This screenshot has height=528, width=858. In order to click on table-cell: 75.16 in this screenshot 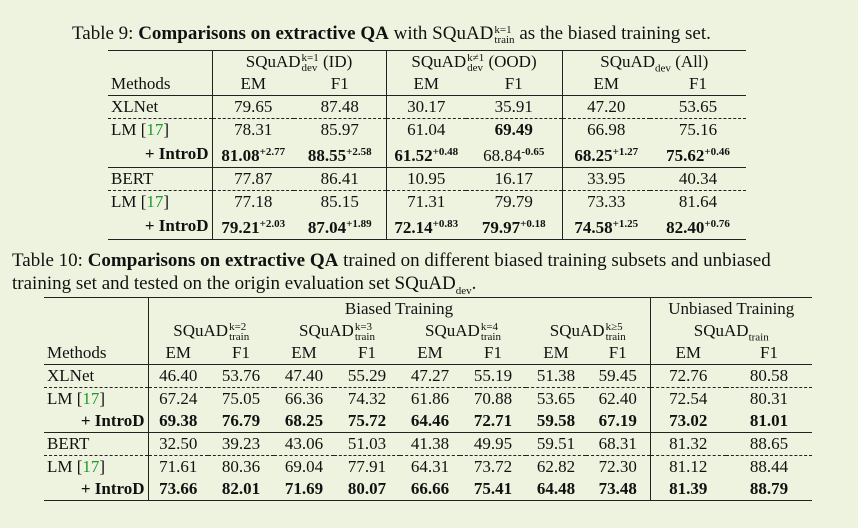, I will do `click(698, 130)`.